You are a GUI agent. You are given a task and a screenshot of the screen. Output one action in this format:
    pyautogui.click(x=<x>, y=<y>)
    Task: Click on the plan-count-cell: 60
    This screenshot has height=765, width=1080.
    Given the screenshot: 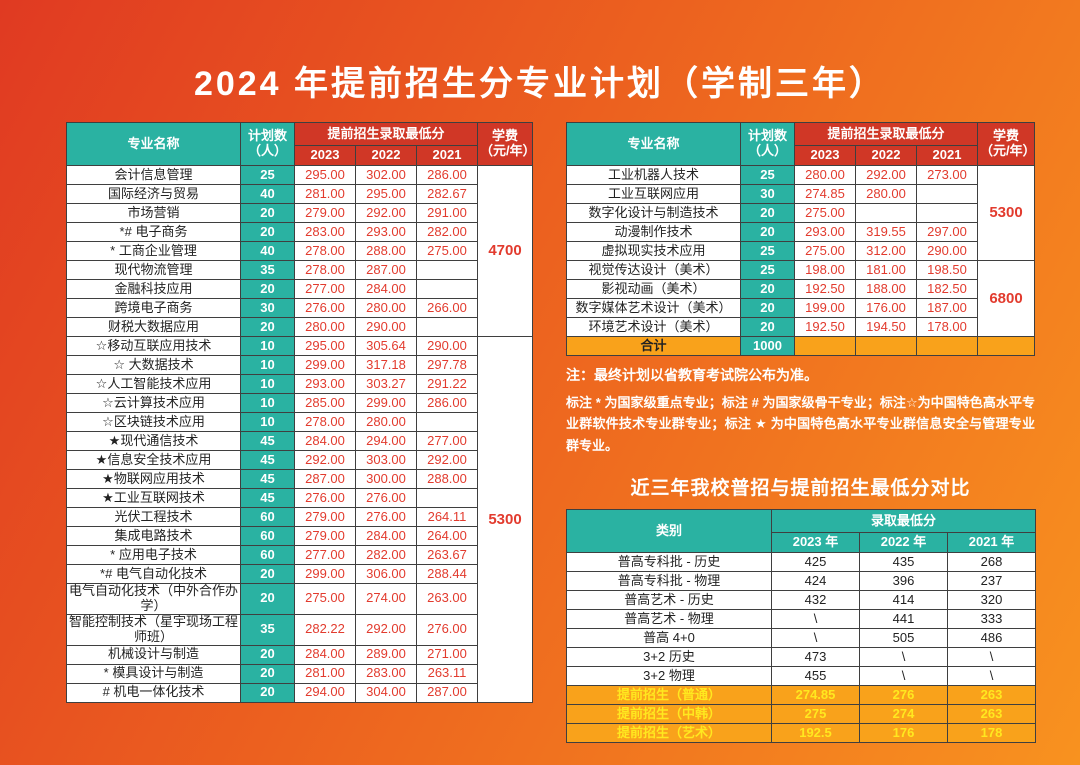 What is the action you would take?
    pyautogui.click(x=267, y=517)
    